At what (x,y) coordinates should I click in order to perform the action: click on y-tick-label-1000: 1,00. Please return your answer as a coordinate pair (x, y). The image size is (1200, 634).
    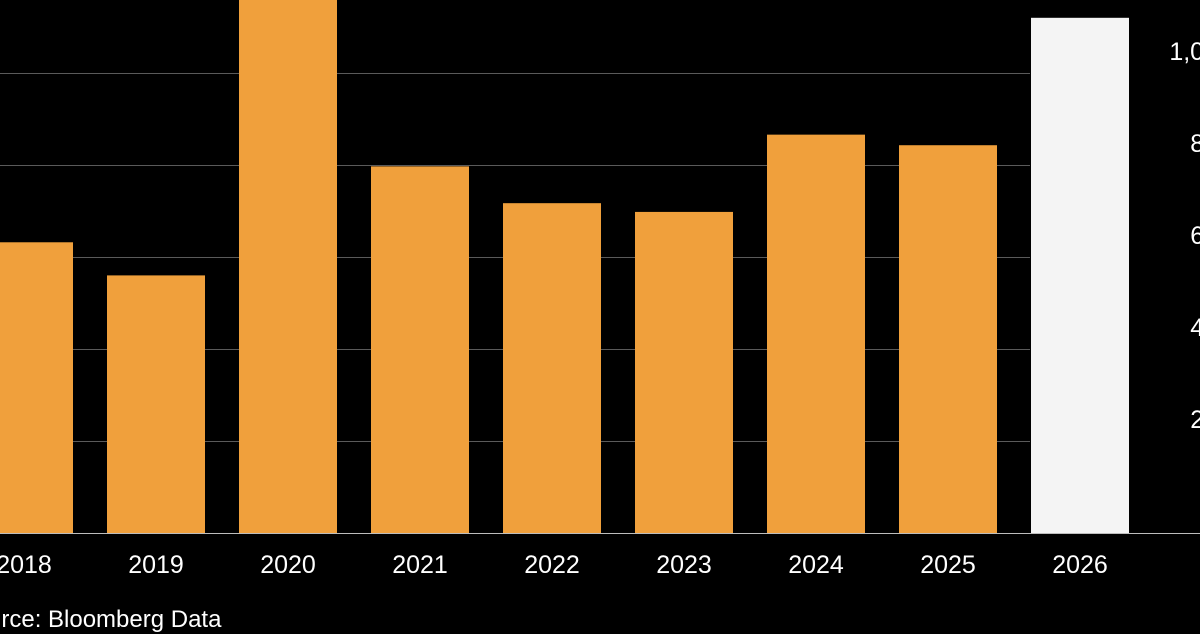
    Looking at the image, I should click on (1184, 52).